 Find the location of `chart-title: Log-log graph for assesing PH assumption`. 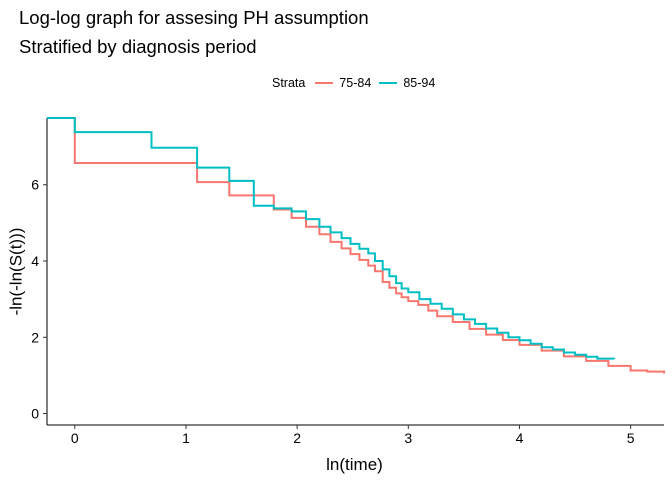

chart-title: Log-log graph for assesing PH assumption is located at coordinates (194, 17).